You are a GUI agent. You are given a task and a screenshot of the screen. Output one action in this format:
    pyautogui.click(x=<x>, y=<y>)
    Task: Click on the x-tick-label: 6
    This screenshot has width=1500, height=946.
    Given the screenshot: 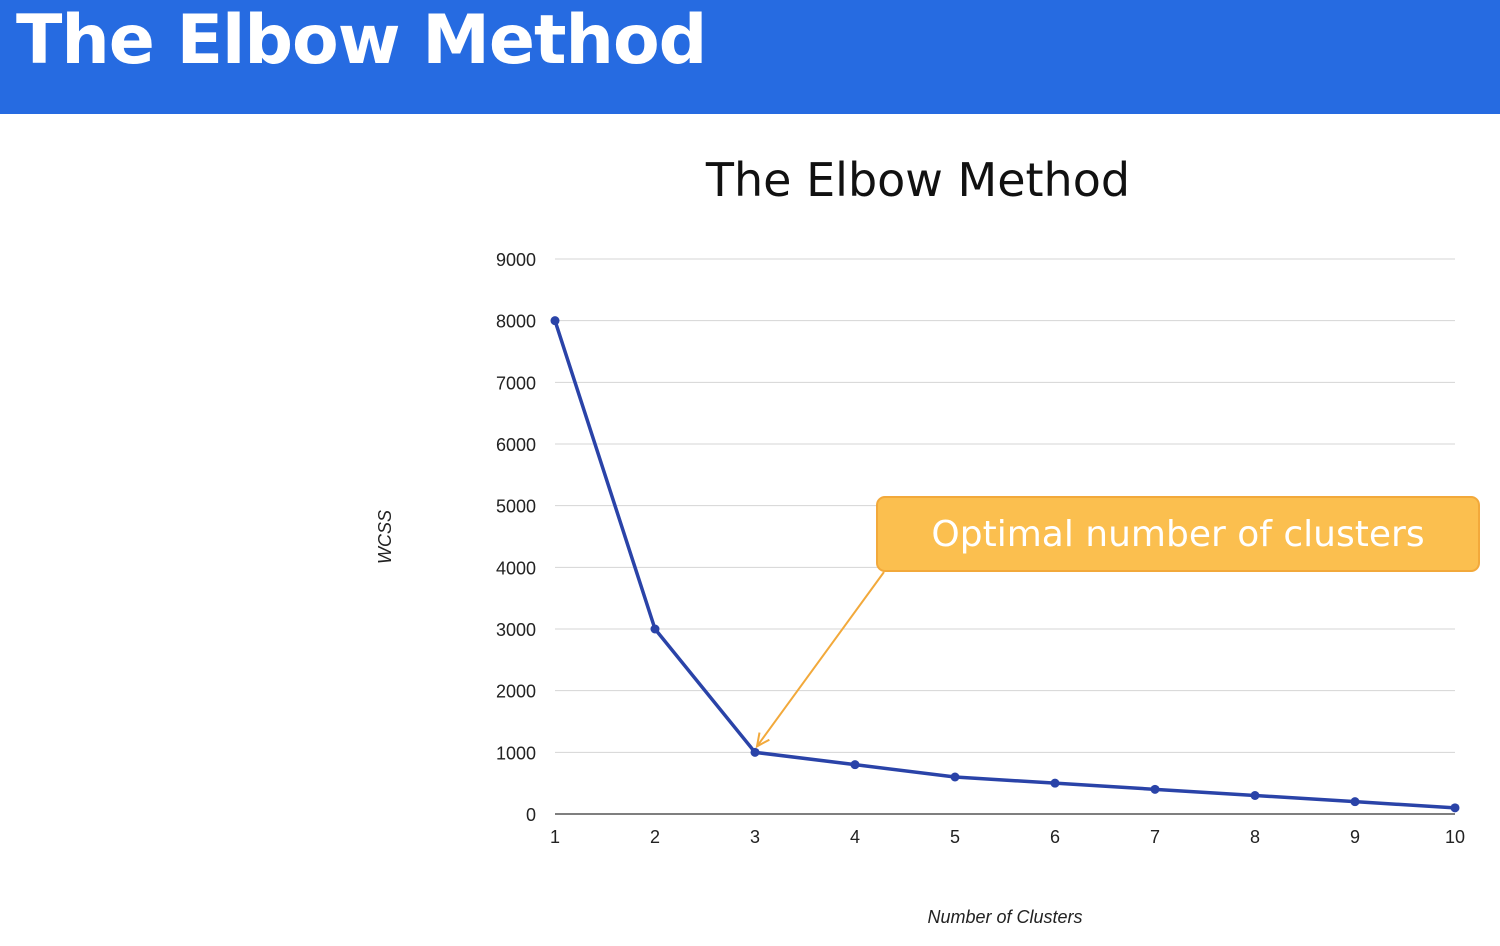 What is the action you would take?
    pyautogui.click(x=1055, y=837)
    